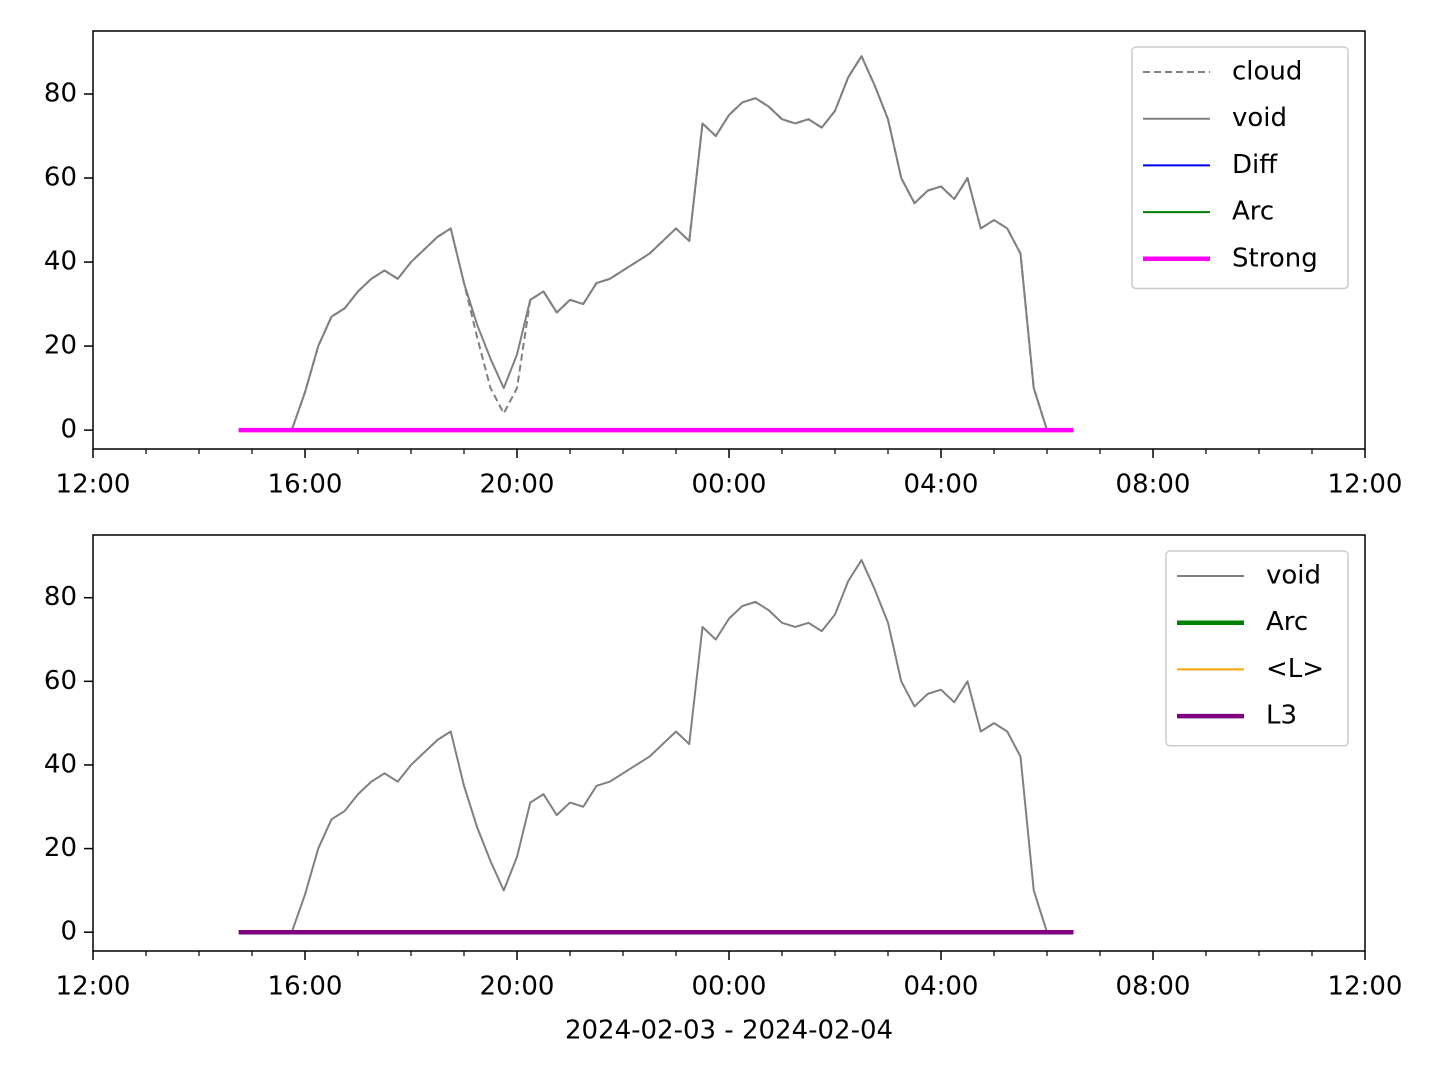 The height and width of the screenshot is (1080, 1440). I want to click on legend-label: cloud, so click(1267, 72).